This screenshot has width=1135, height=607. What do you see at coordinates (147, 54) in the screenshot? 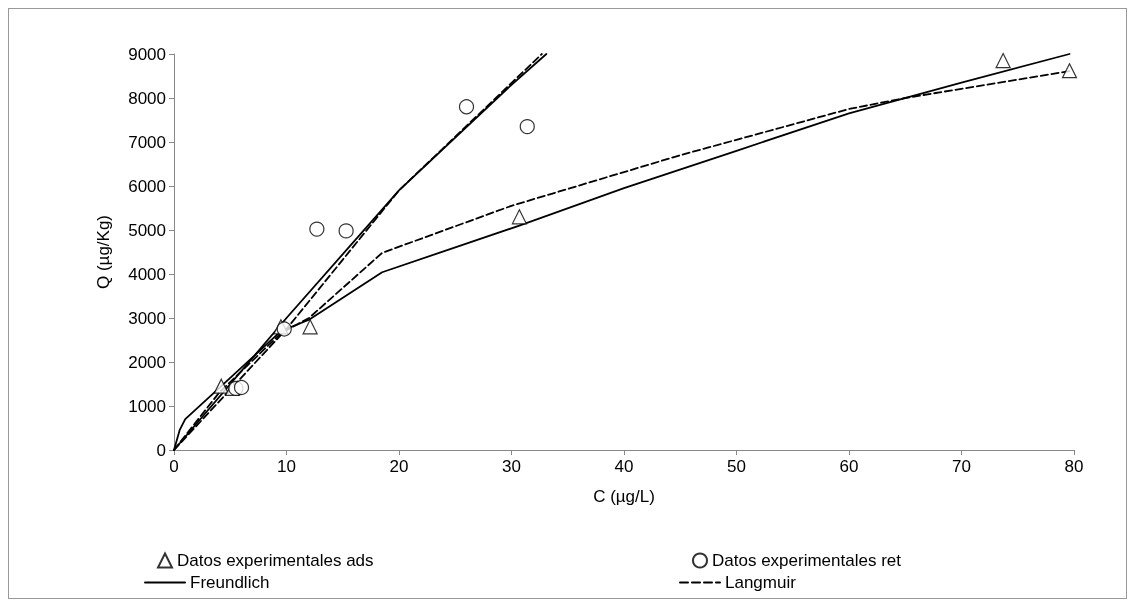
I see `y-tick-label: 9000` at bounding box center [147, 54].